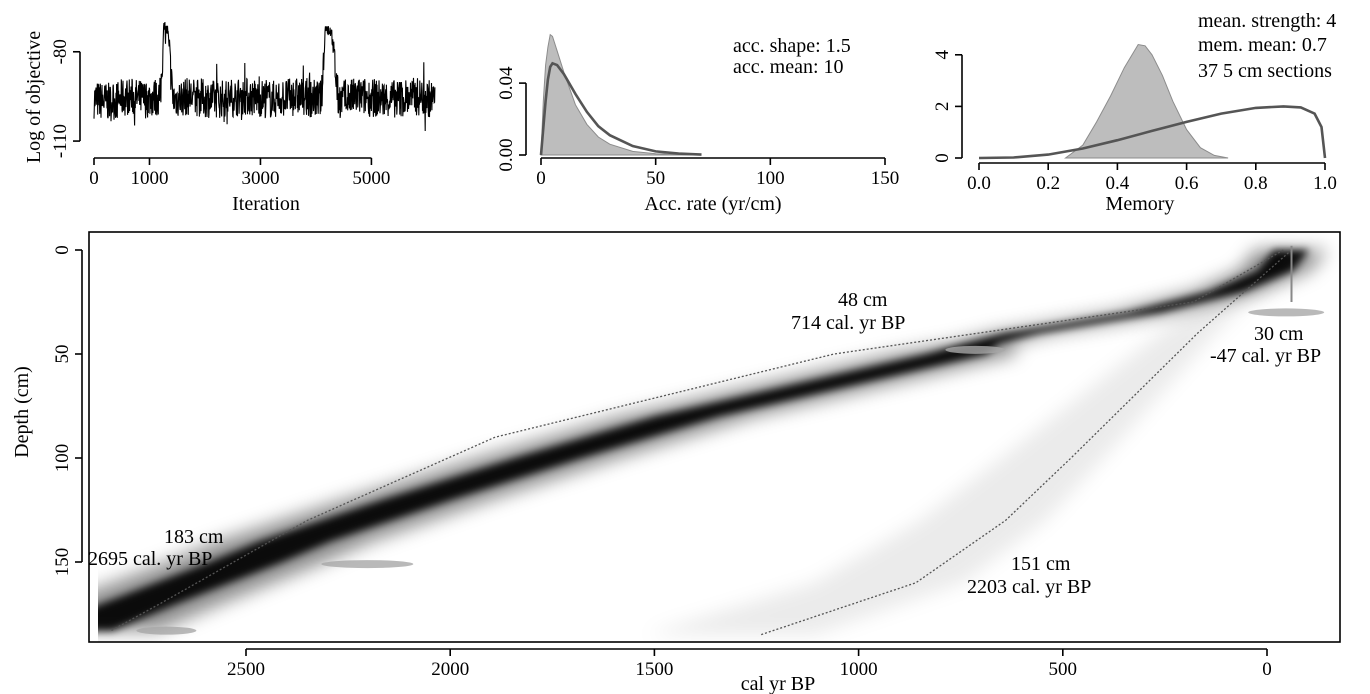 Image resolution: width=1370 pixels, height=694 pixels. What do you see at coordinates (62, 250) in the screenshot?
I see `ad-y-tick-label: 0` at bounding box center [62, 250].